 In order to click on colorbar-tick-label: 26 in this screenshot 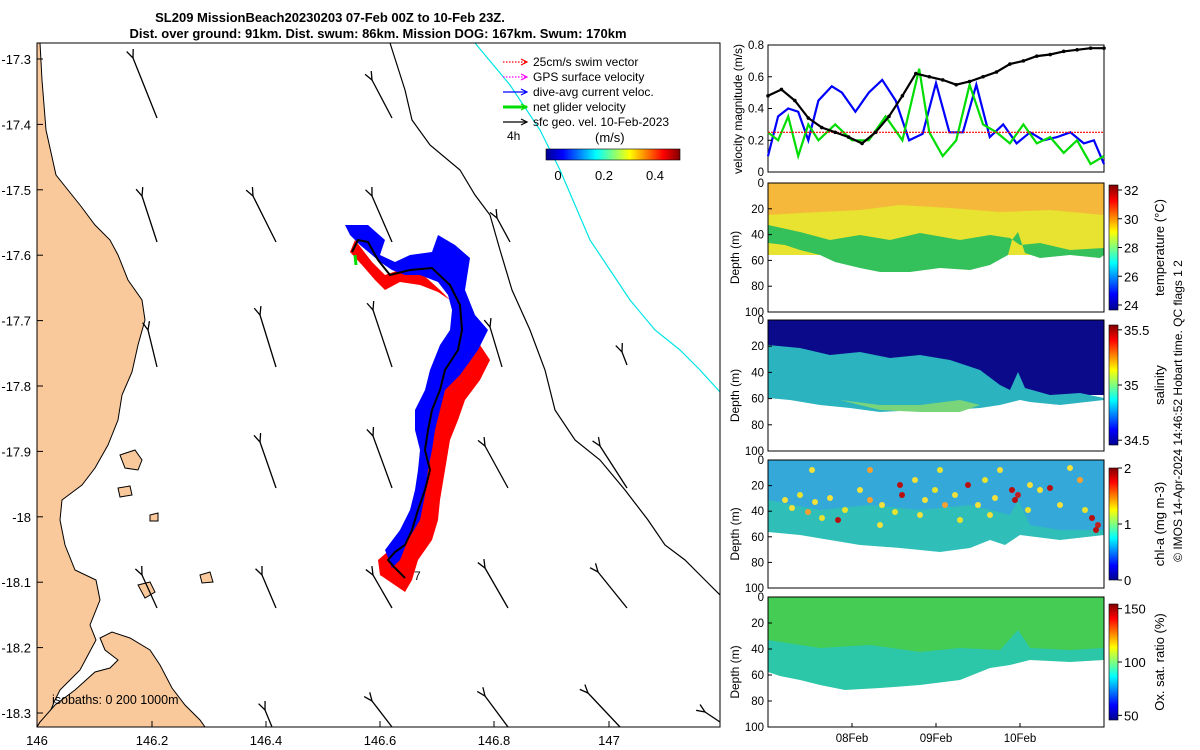, I will do `click(1131, 276)`.